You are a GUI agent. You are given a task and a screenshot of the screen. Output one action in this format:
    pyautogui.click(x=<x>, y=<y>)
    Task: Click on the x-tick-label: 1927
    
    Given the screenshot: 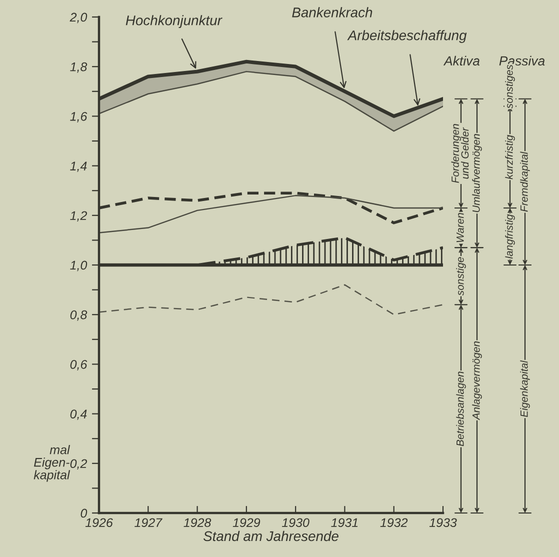 What is the action you would take?
    pyautogui.click(x=148, y=523)
    